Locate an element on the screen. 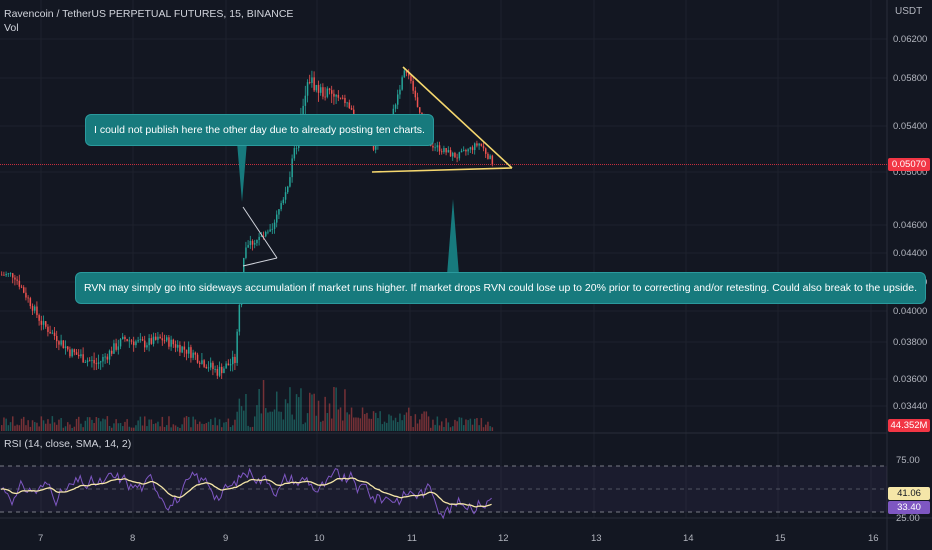 The height and width of the screenshot is (550, 932). time-tick-label: 15 is located at coordinates (780, 538).